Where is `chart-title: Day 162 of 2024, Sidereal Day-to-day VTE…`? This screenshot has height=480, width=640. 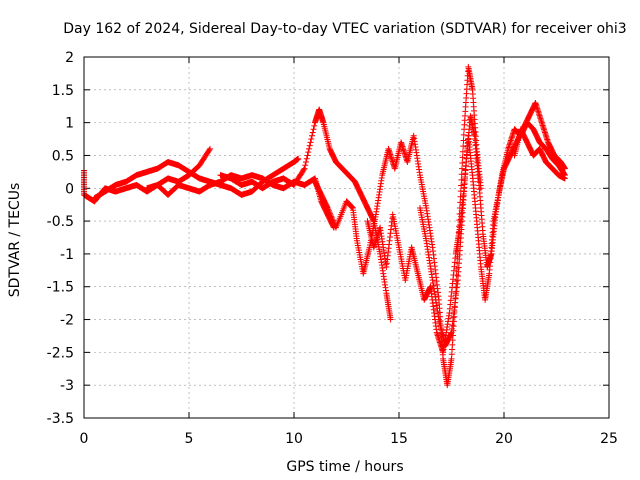
chart-title: Day 162 of 2024, Sidereal Day-to-day VTE… is located at coordinates (344, 29).